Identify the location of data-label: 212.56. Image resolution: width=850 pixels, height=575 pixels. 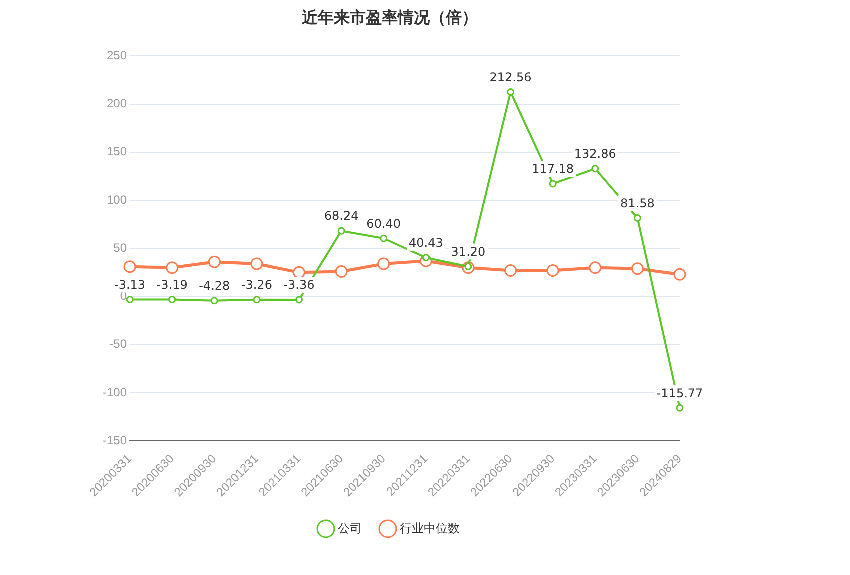
(511, 77).